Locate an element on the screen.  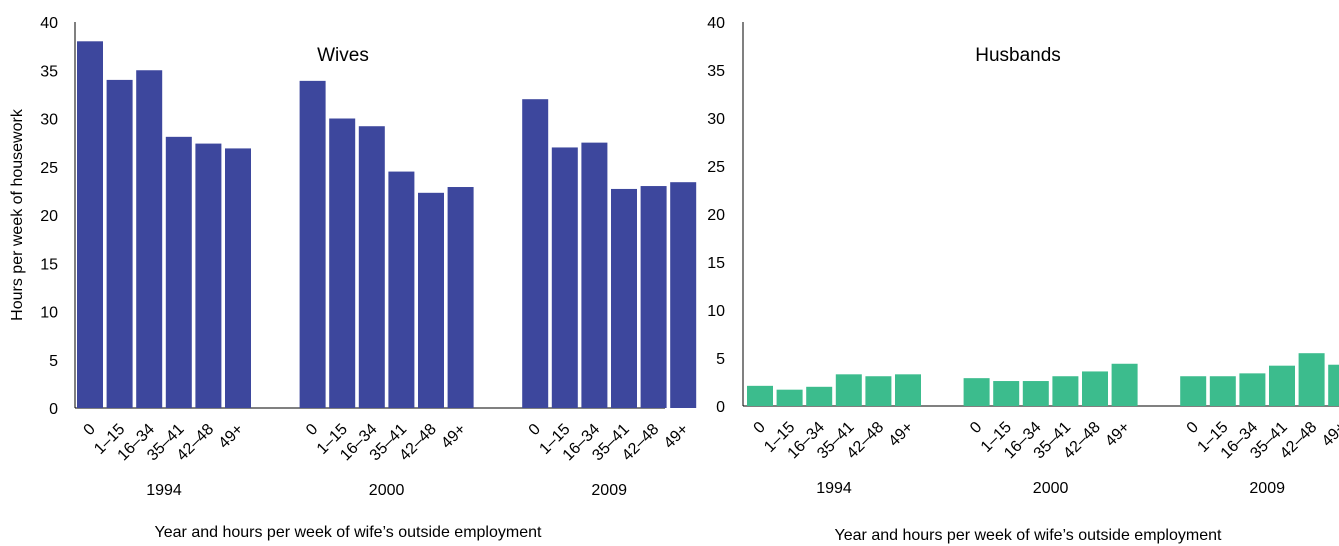
y-axis-label: Hours per week of housework is located at coordinates (17, 214).